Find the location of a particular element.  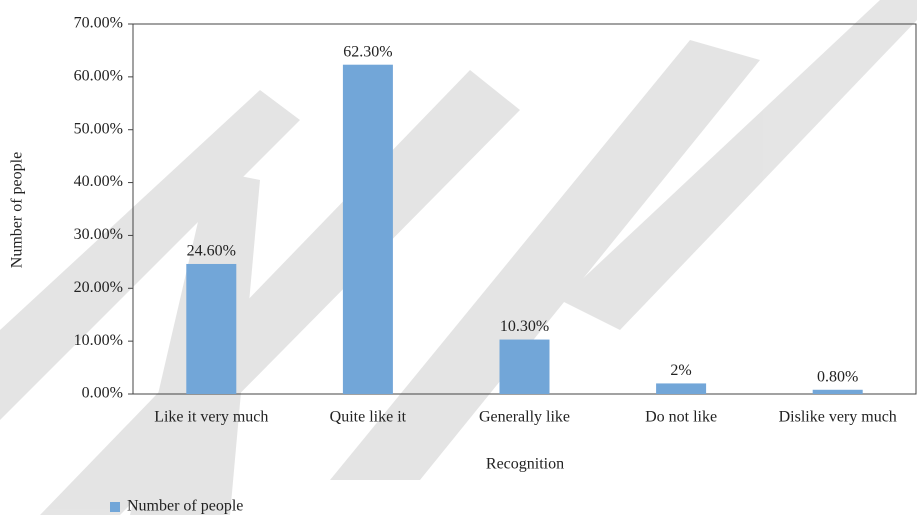

data-label: 24.60% is located at coordinates (211, 251).